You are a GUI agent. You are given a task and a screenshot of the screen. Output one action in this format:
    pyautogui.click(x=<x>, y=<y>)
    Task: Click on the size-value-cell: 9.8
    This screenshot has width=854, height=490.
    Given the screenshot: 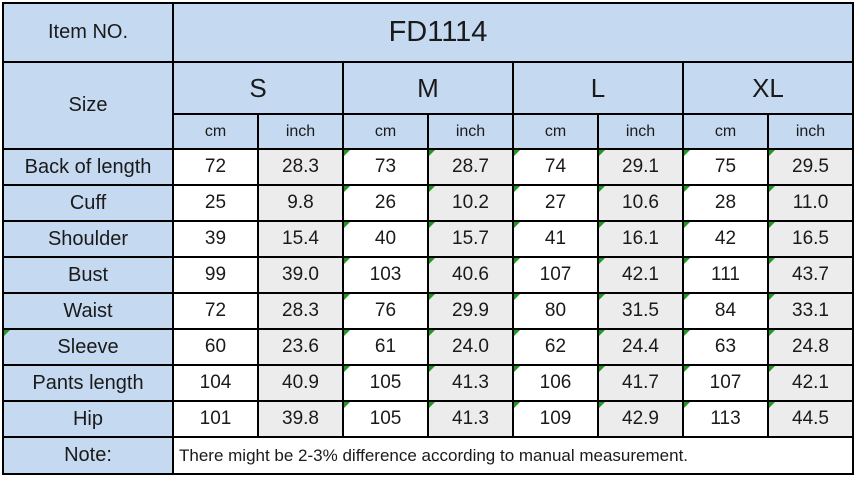 What is the action you would take?
    pyautogui.click(x=300, y=203)
    